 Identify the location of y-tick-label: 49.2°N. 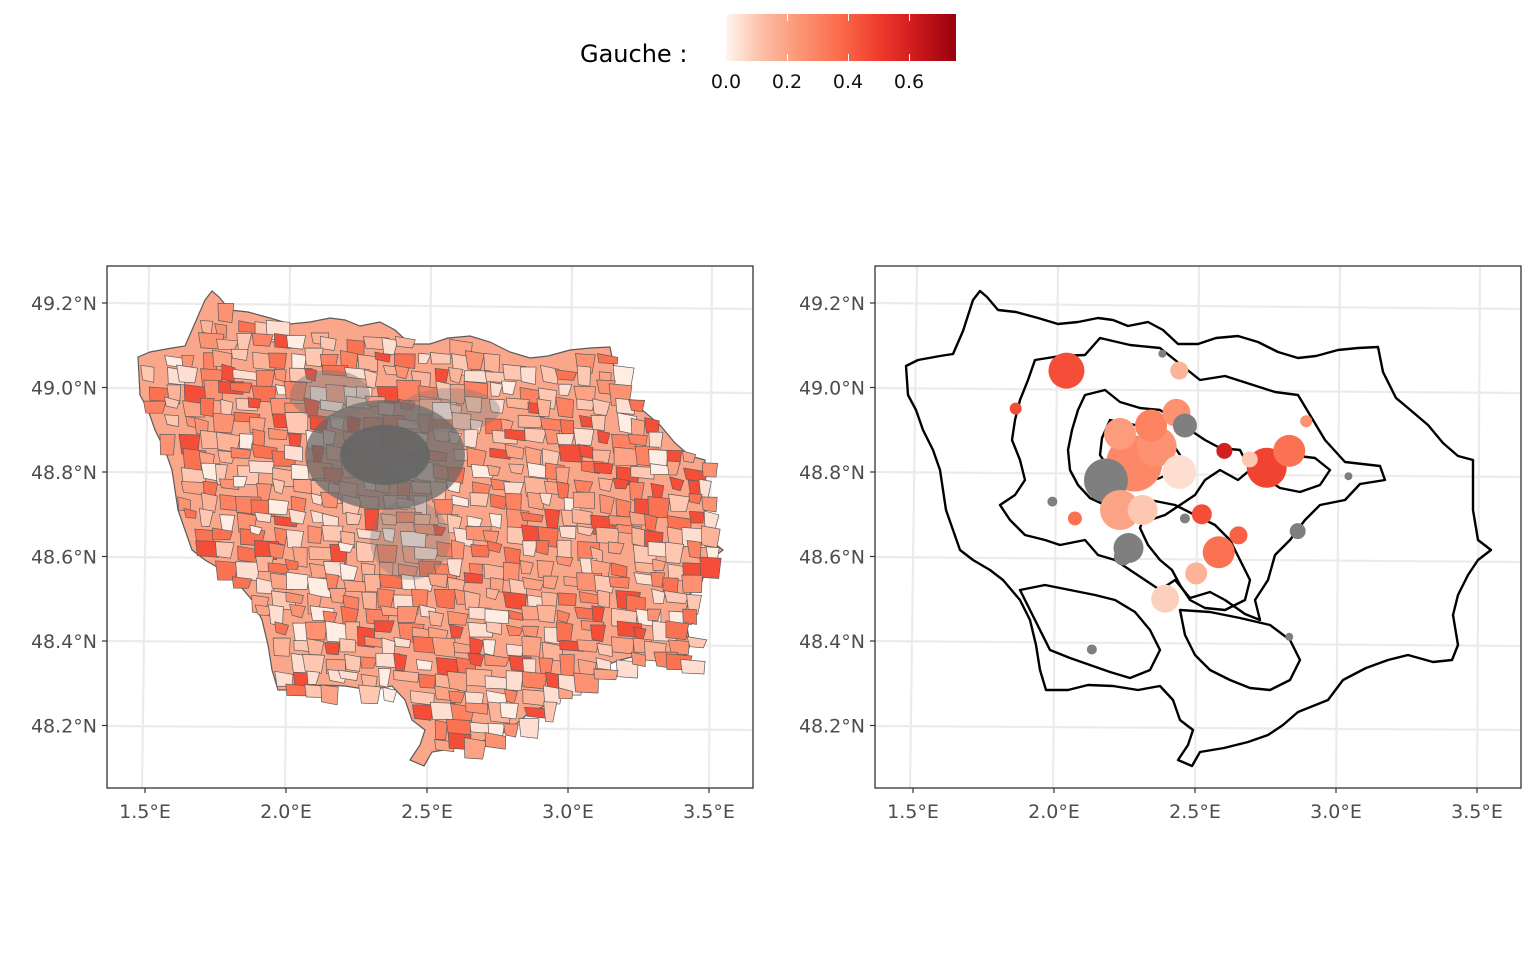
(64, 304).